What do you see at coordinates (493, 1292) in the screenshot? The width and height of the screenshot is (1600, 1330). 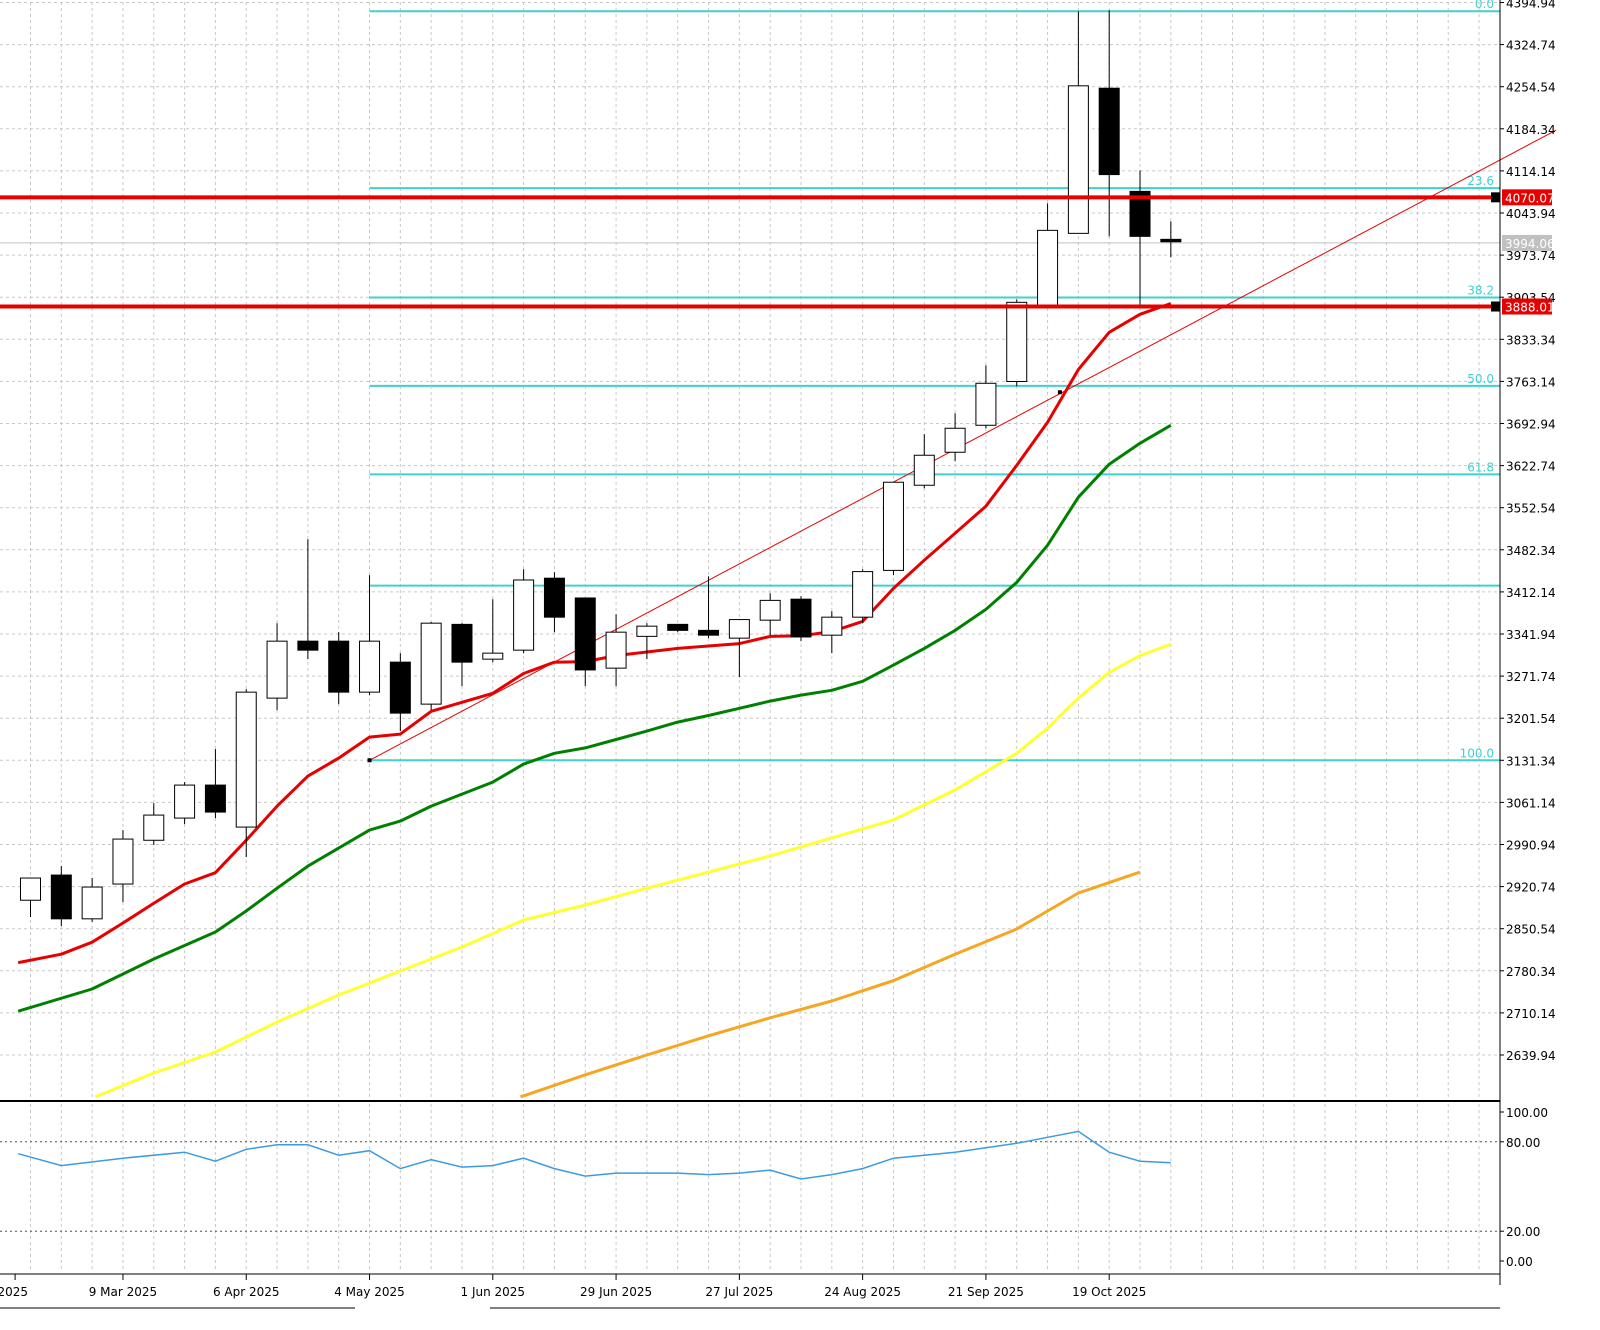 I see `x-tick-label: 1 Jun 2025` at bounding box center [493, 1292].